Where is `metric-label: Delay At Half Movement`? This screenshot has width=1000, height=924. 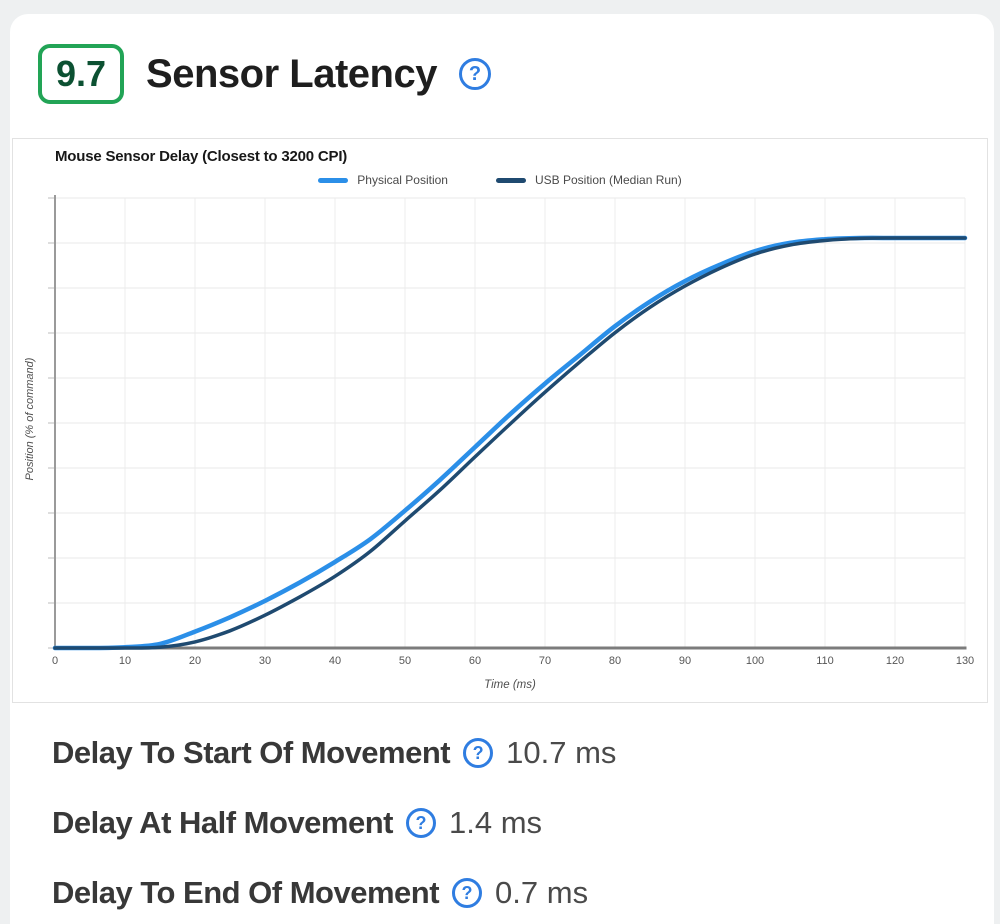
metric-label: Delay At Half Movement is located at coordinates (223, 822).